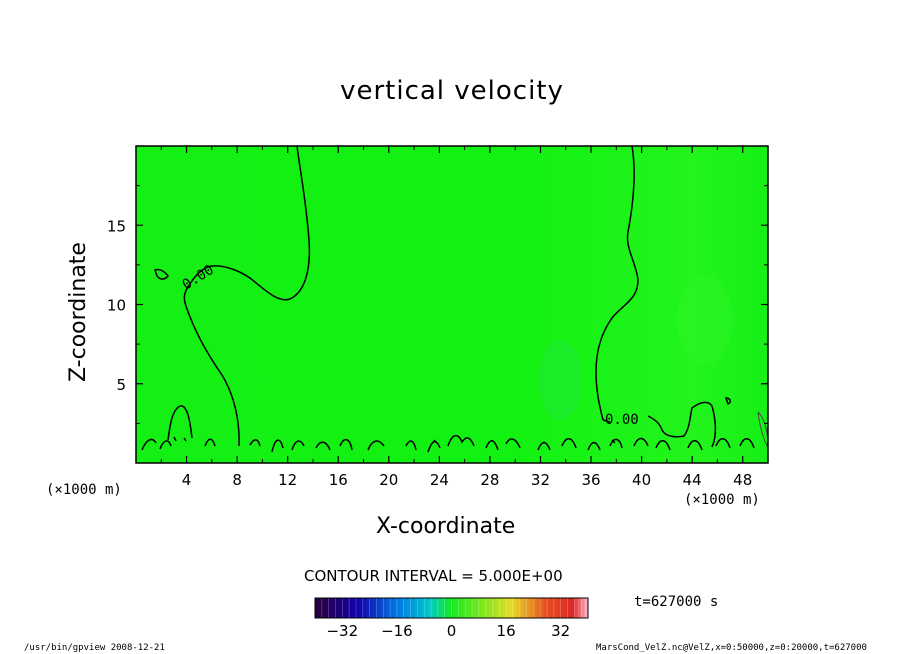  What do you see at coordinates (446, 526) in the screenshot?
I see `x-axis-label: X-coordinate` at bounding box center [446, 526].